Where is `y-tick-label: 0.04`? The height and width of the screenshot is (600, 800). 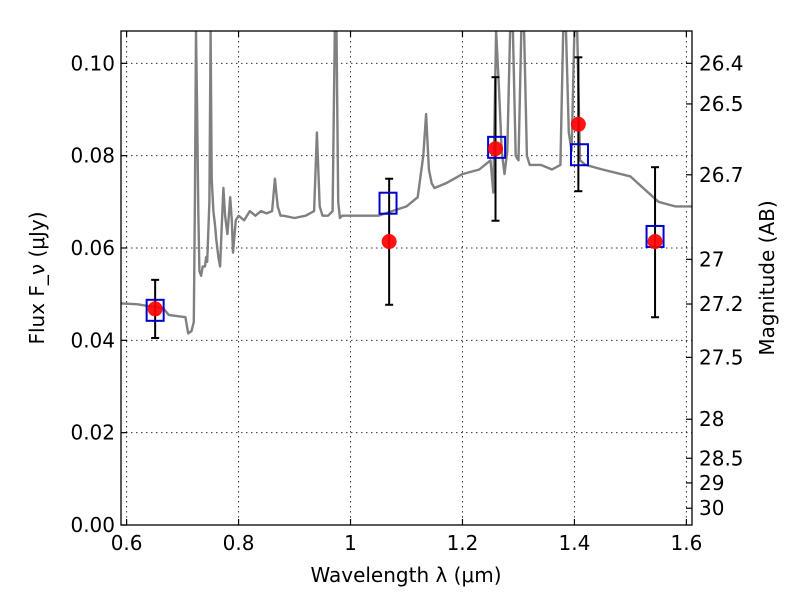 y-tick-label: 0.04 is located at coordinates (92, 340).